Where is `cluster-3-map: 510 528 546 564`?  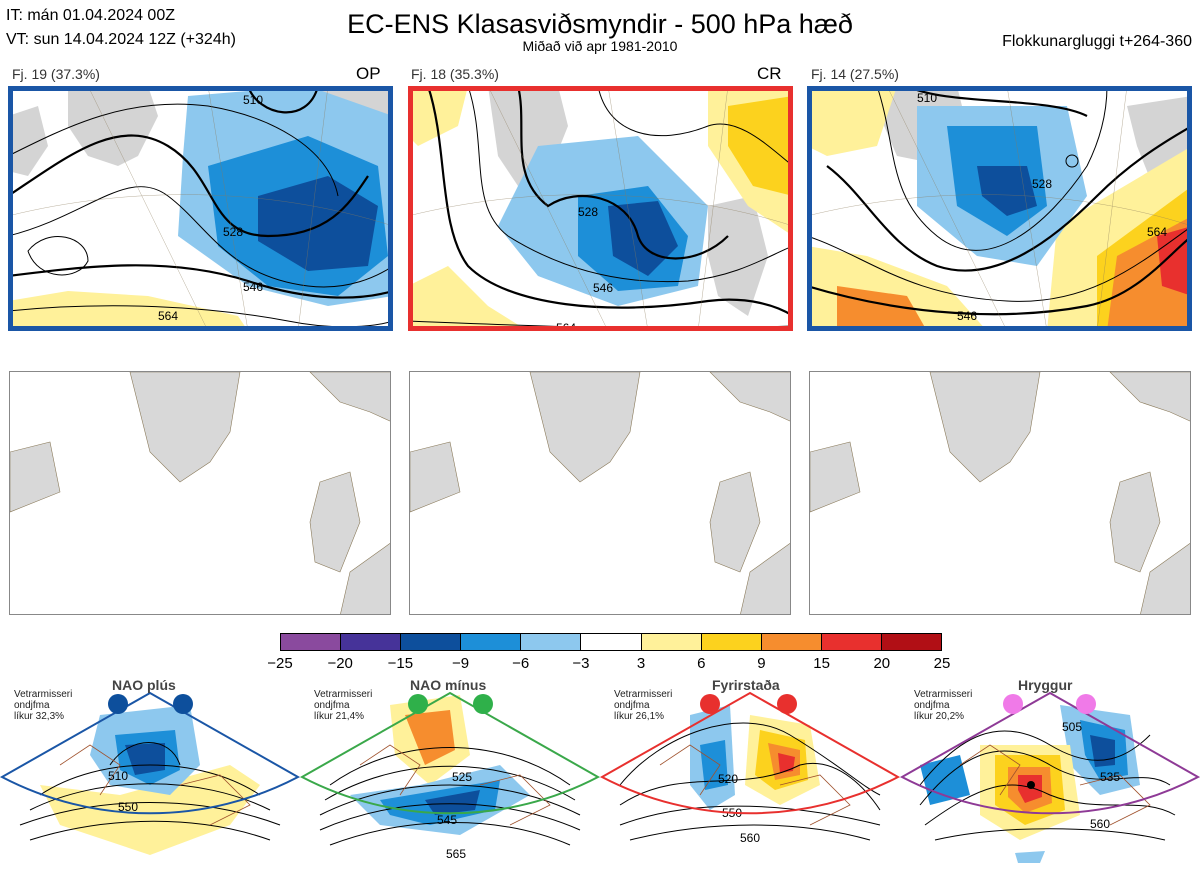
cluster-3-map: 510 528 546 564 is located at coordinates (999, 208).